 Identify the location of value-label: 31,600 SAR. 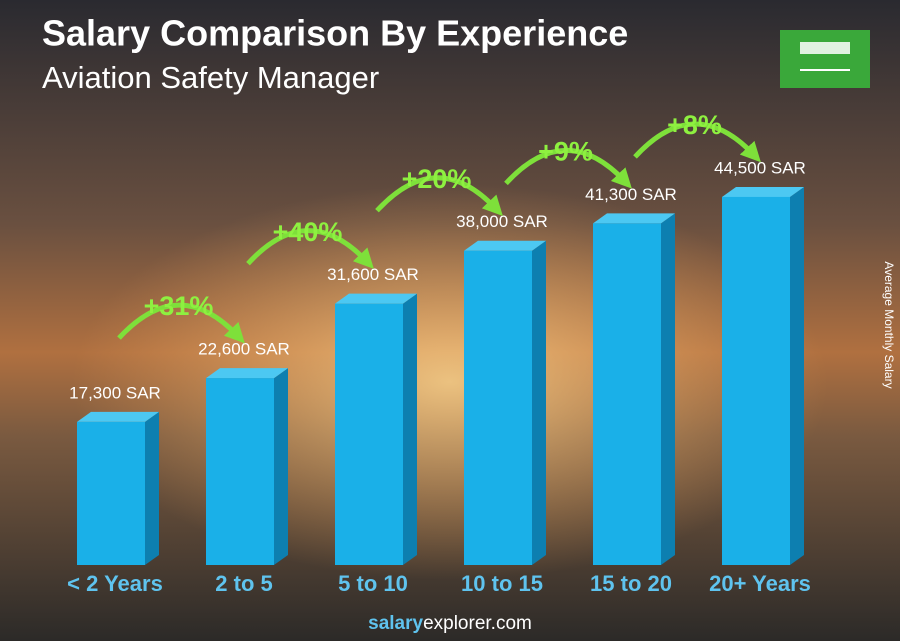
(373, 274).